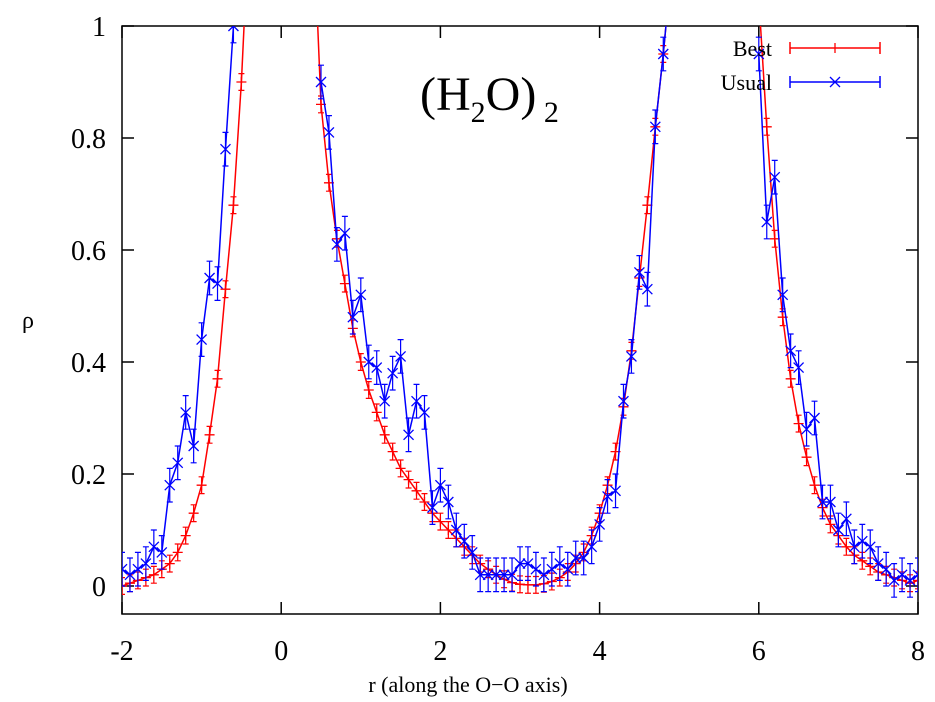 This screenshot has height=702, width=935. I want to click on y-tick-label: 0, so click(99, 587).